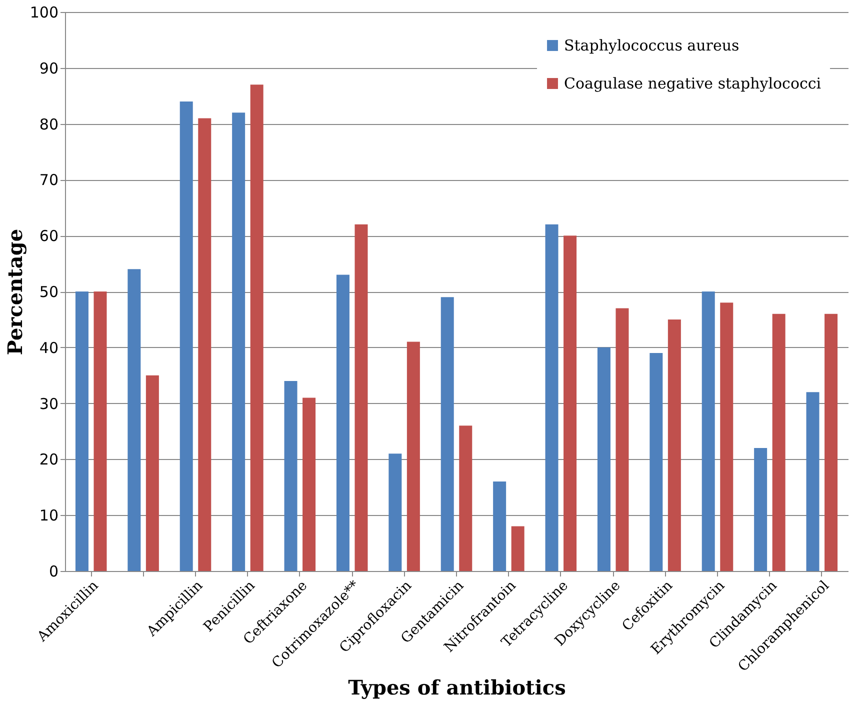 The width and height of the screenshot is (853, 703). I want to click on legend-label: Coagulase negative staphylococci, so click(693, 83).